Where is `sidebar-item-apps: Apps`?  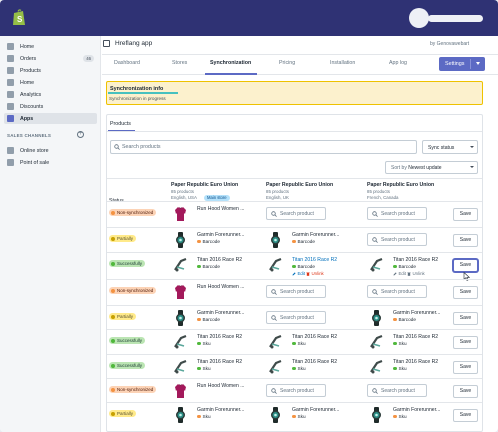
sidebar-item-apps: Apps is located at coordinates (50, 118).